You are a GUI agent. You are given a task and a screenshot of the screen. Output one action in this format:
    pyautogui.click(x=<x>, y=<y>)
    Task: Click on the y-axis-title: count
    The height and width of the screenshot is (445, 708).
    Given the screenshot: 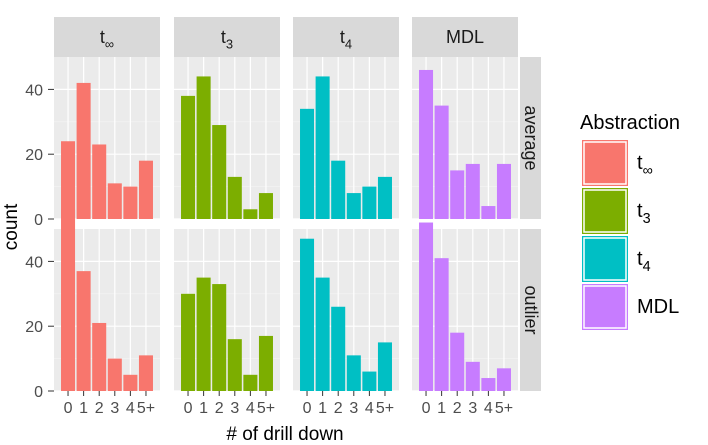 What is the action you would take?
    pyautogui.click(x=11, y=226)
    